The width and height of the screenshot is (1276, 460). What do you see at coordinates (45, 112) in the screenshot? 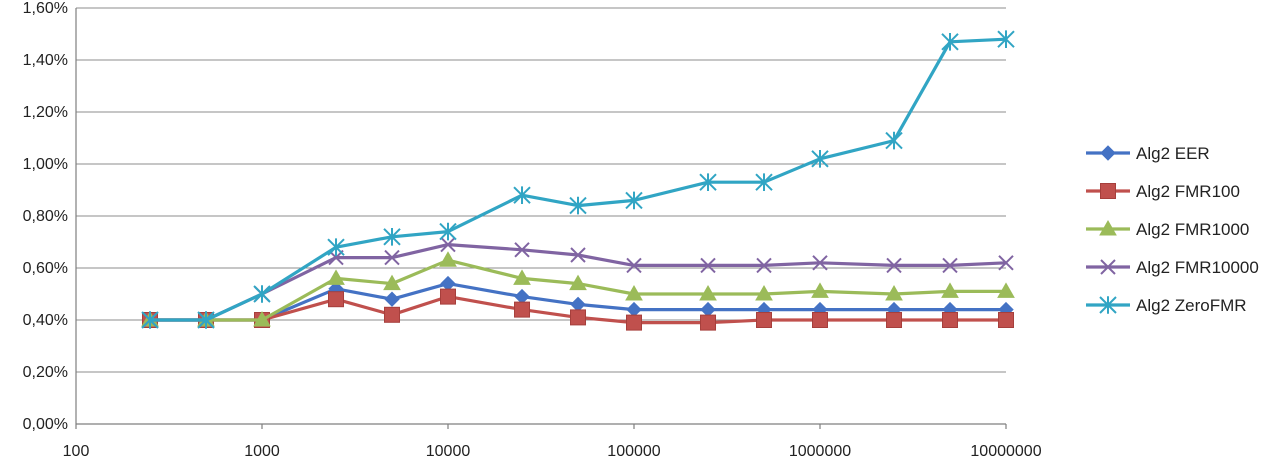
I see `y-tick-label: 1,20%` at bounding box center [45, 112].